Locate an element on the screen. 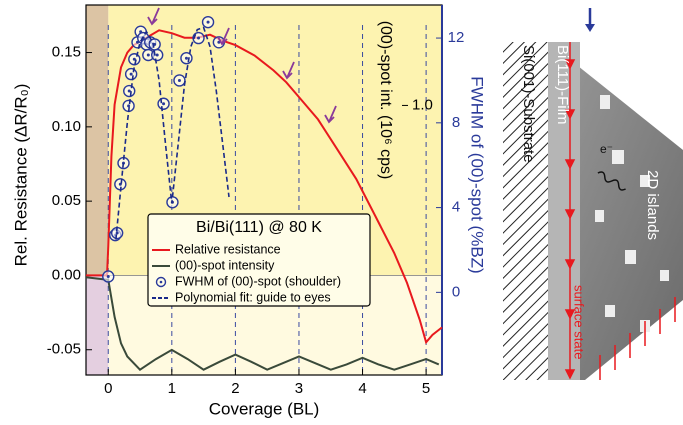  substrate is located at coordinates (525, 211).